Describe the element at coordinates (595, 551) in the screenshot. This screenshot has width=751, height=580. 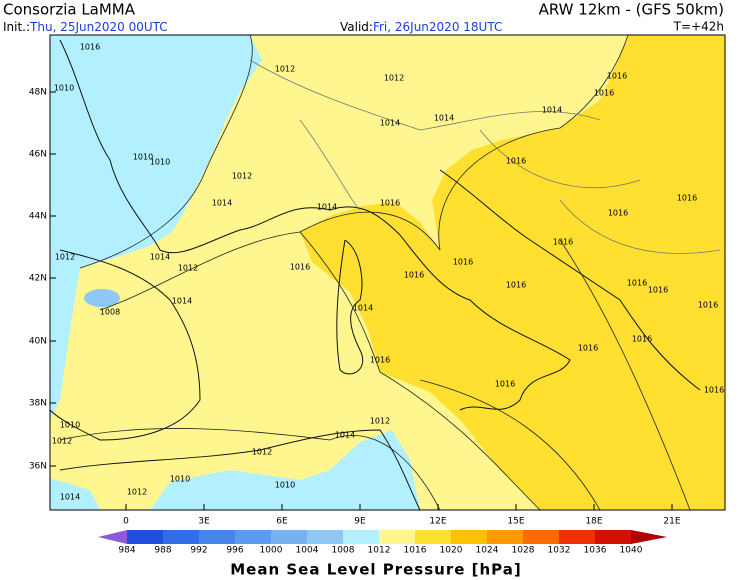
I see `colorbar-level: 1036` at that location.